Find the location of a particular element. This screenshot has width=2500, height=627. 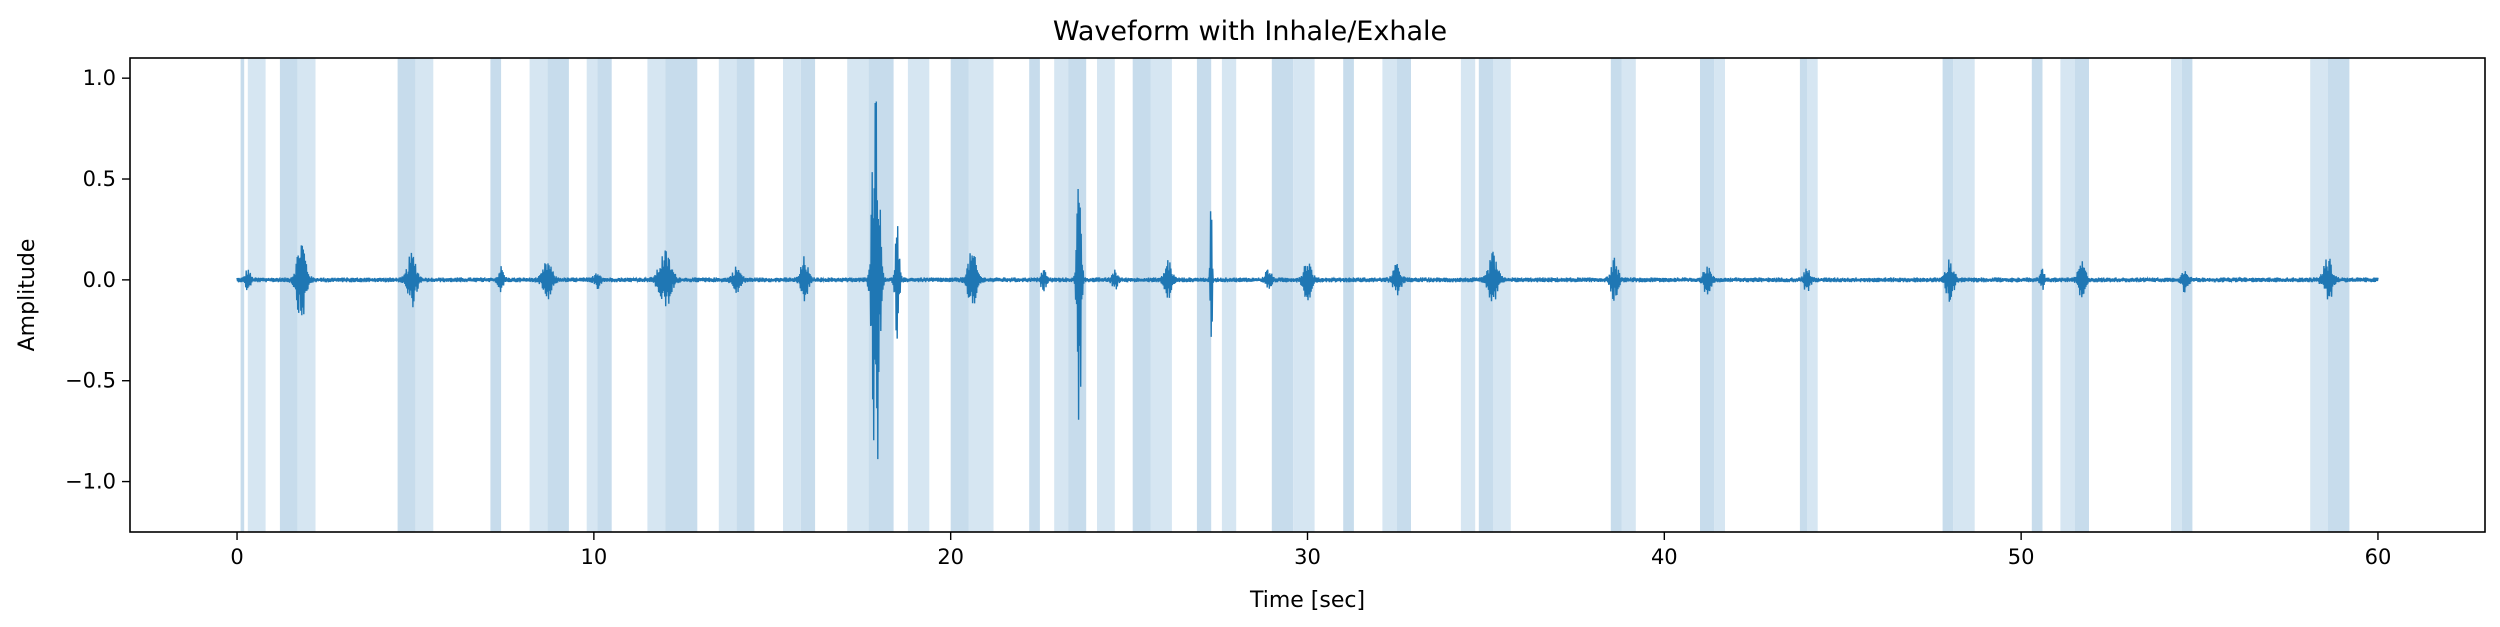

x-tick-label: 60 is located at coordinates (2378, 557).